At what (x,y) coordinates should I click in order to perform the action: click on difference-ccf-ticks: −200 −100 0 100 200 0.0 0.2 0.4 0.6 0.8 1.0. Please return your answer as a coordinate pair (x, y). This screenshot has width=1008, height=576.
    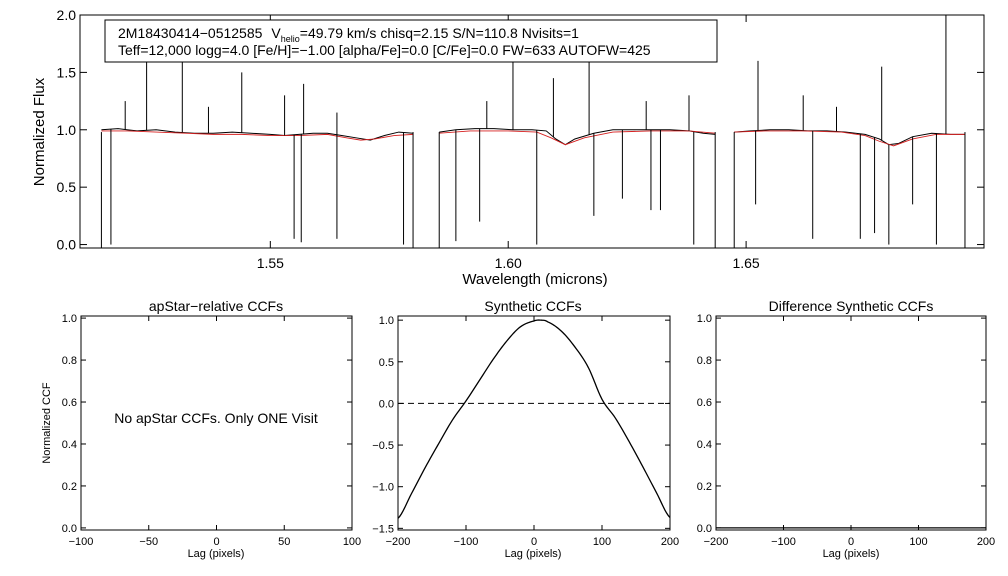
    Looking at the image, I should click on (846, 430).